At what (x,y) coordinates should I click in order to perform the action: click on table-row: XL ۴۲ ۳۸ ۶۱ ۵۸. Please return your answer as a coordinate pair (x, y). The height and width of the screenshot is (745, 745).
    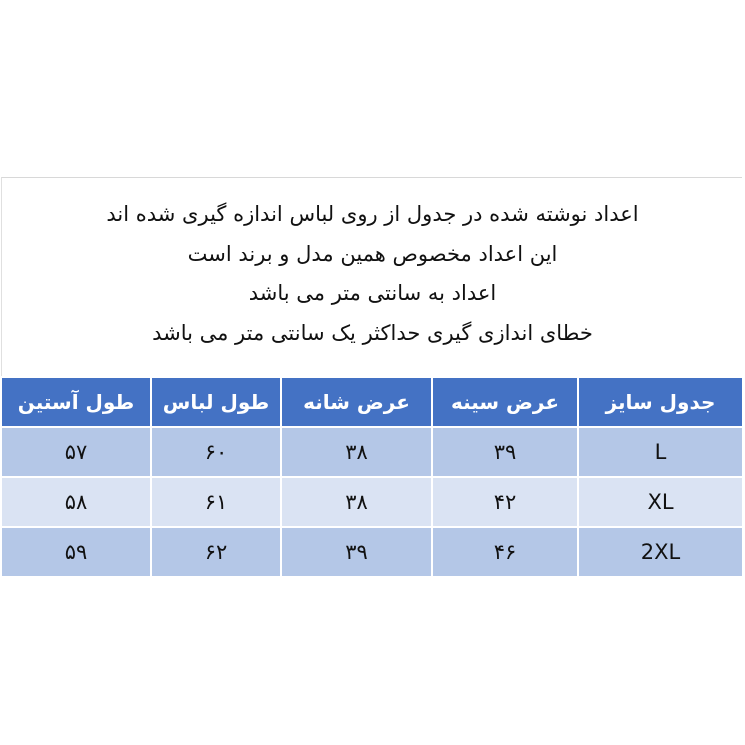
    Looking at the image, I should click on (372, 502).